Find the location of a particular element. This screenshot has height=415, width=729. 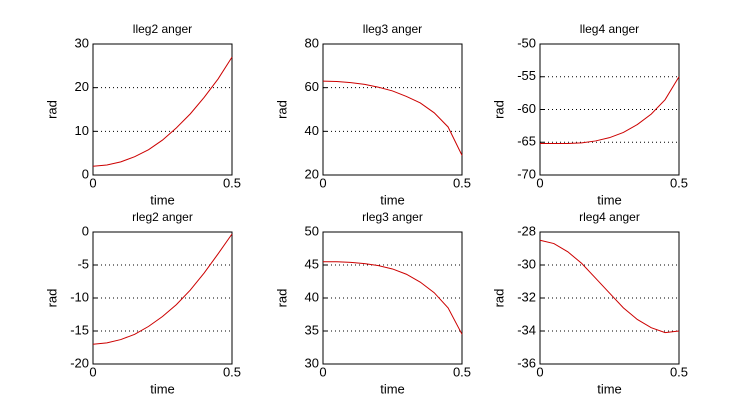

y-tick-label: -65 is located at coordinates (526, 141).